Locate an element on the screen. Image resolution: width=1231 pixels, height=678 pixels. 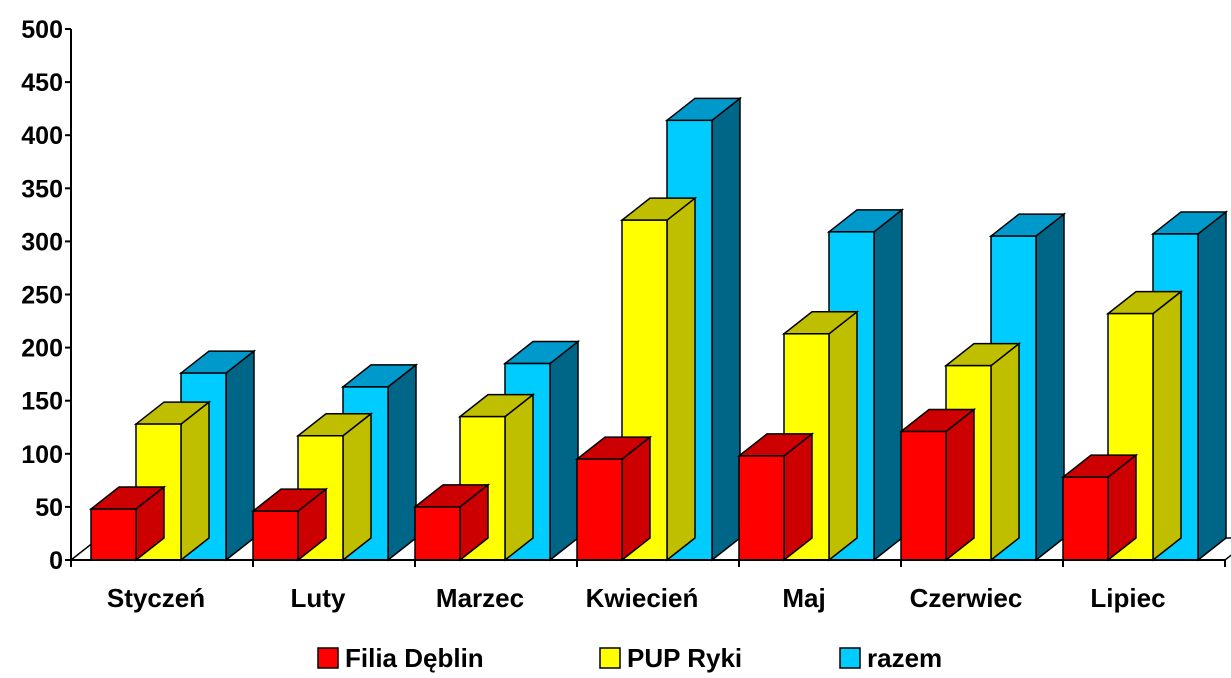
y-tick-label: 300 is located at coordinates (42, 242).